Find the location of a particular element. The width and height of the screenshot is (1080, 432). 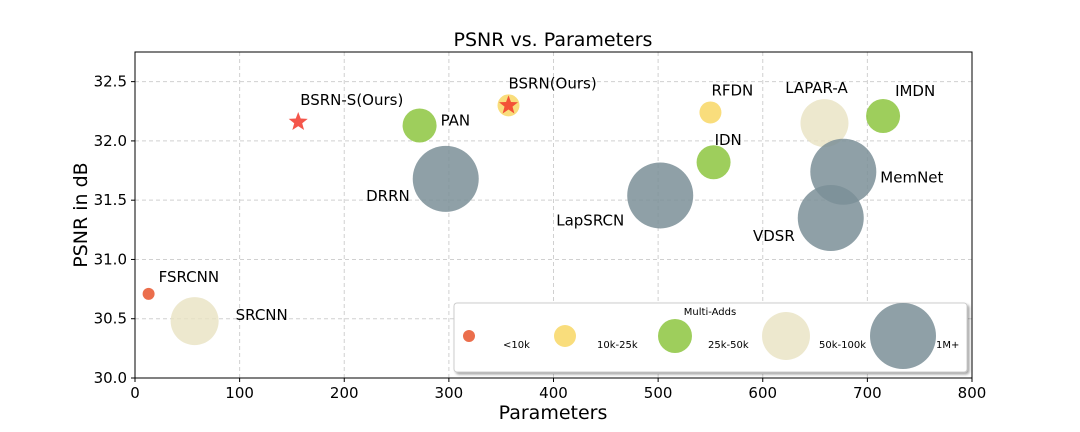

legend: Multi-Adds <10k 10k-25k 25k-50k 50k-100k 1M+ is located at coordinates (710, 337).